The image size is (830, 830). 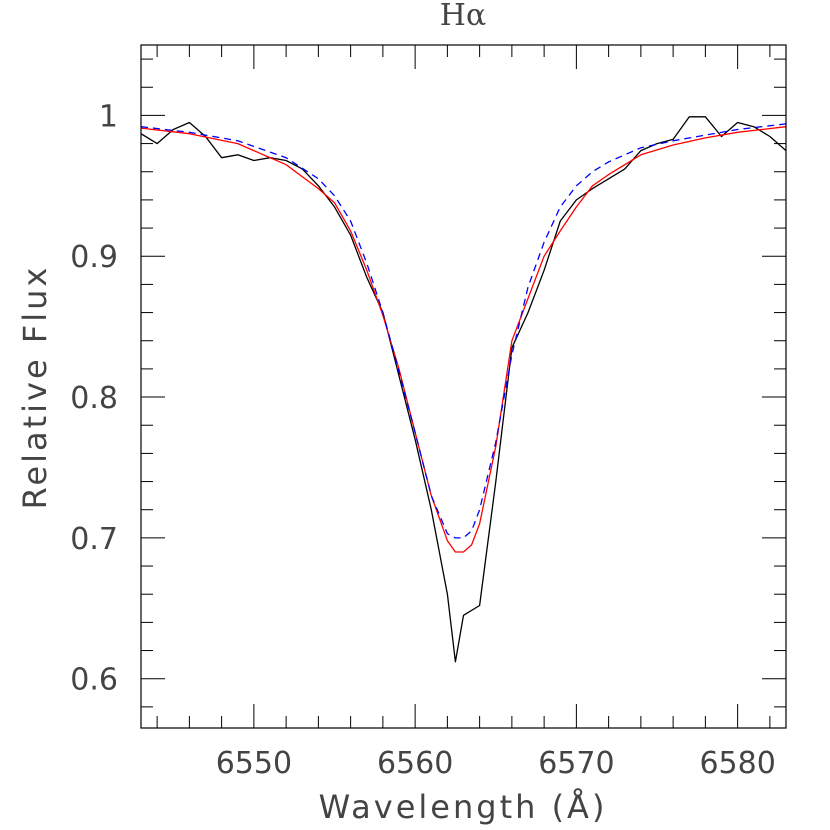 I want to click on x-tick-label: 6560, so click(x=415, y=763).